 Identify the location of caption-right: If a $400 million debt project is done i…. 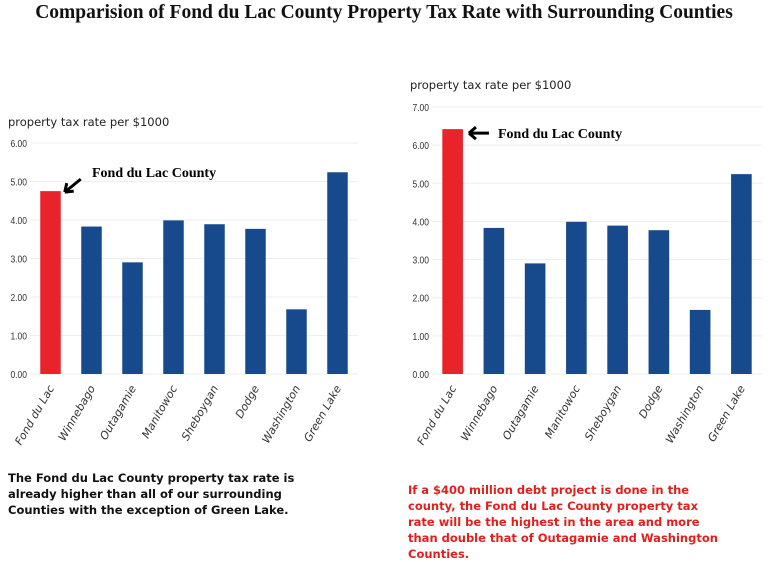
(563, 522).